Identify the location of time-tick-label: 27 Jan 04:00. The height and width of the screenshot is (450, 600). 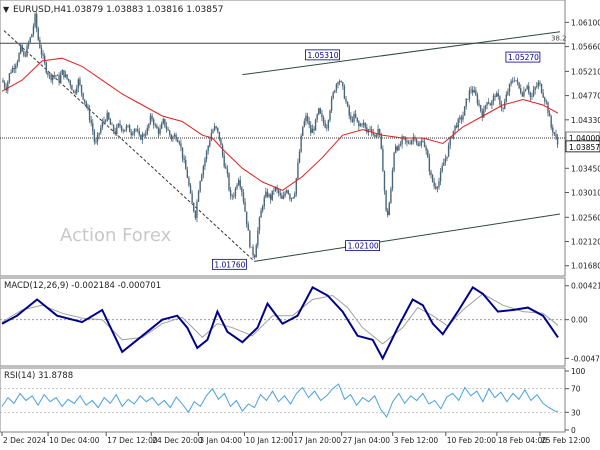
(367, 440).